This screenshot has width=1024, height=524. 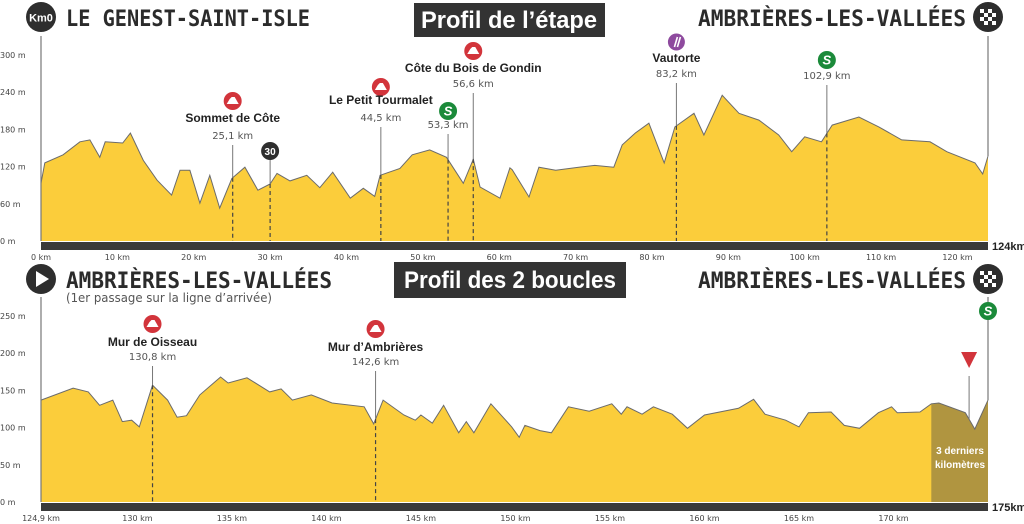 What do you see at coordinates (152, 357) in the screenshot?
I see `marker-km: 130,8 km` at bounding box center [152, 357].